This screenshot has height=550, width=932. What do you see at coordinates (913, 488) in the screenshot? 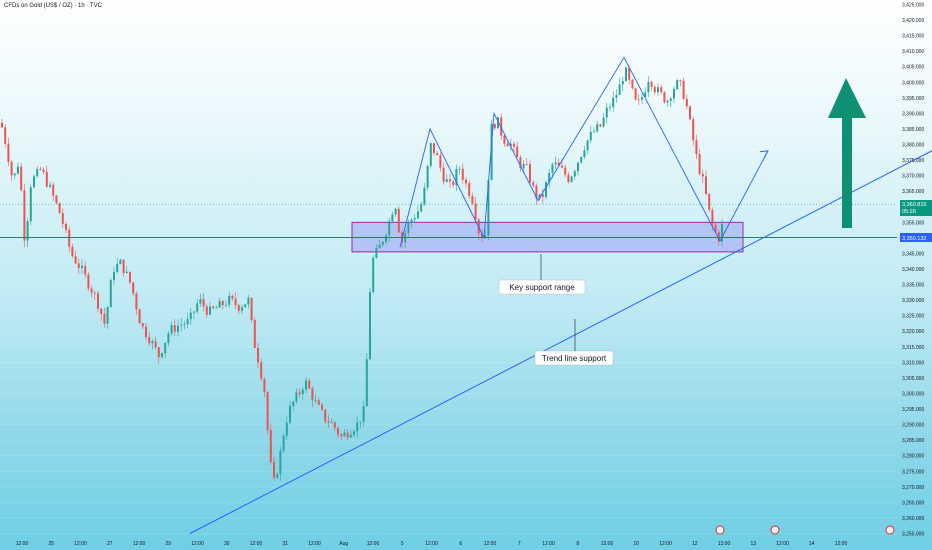
I see `y-tick-label: 3,270.000` at bounding box center [913, 488].